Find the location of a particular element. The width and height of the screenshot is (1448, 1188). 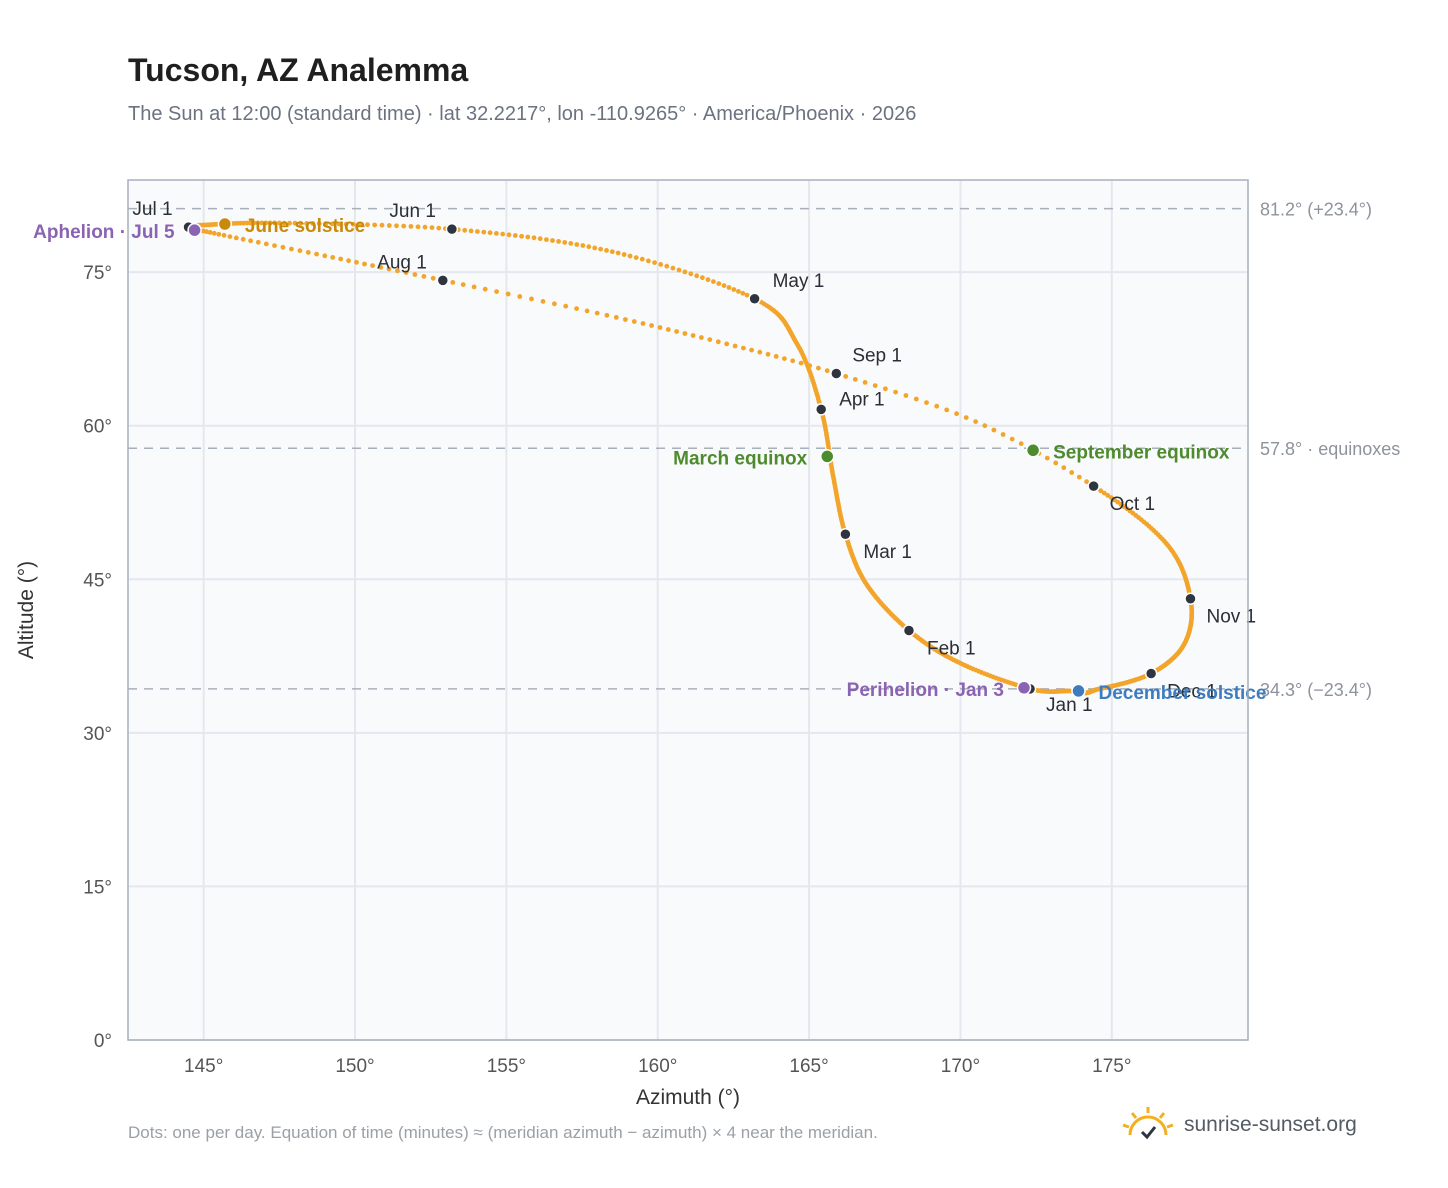

chart-title: Tucson, AZ Analemma is located at coordinates (298, 70).